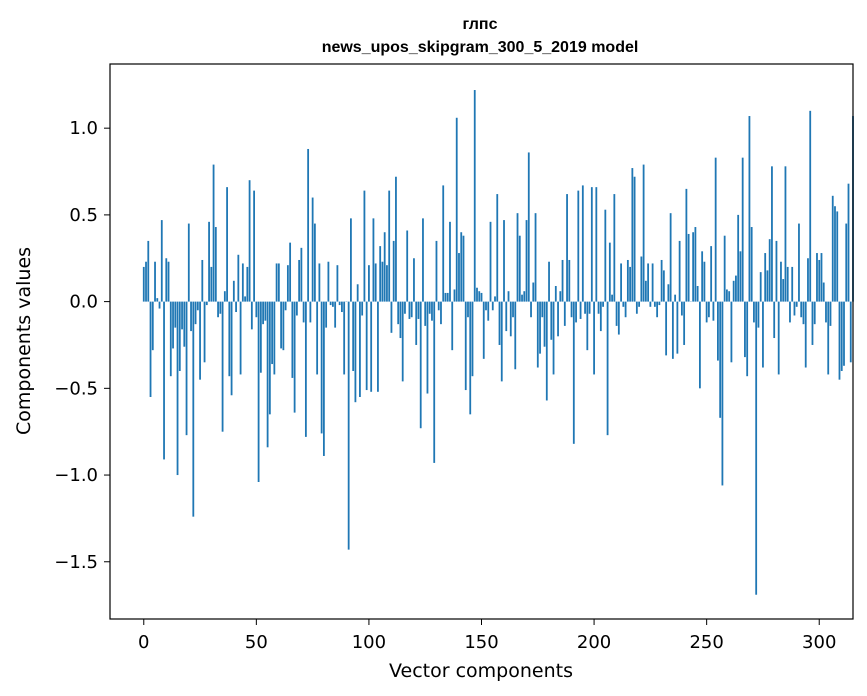 The image size is (867, 696). Describe the element at coordinates (819, 642) in the screenshot. I see `x-tick-label: 300` at that location.